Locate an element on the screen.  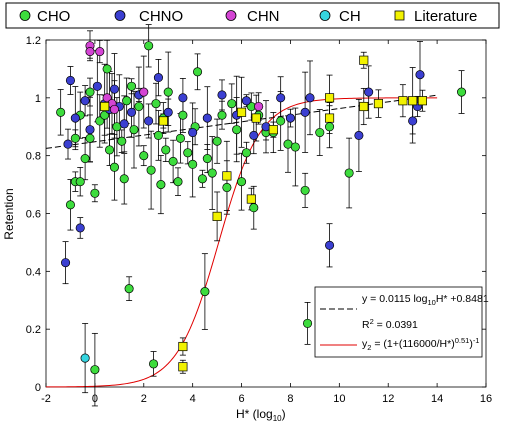
legend-box is located at coordinates (252, 15).